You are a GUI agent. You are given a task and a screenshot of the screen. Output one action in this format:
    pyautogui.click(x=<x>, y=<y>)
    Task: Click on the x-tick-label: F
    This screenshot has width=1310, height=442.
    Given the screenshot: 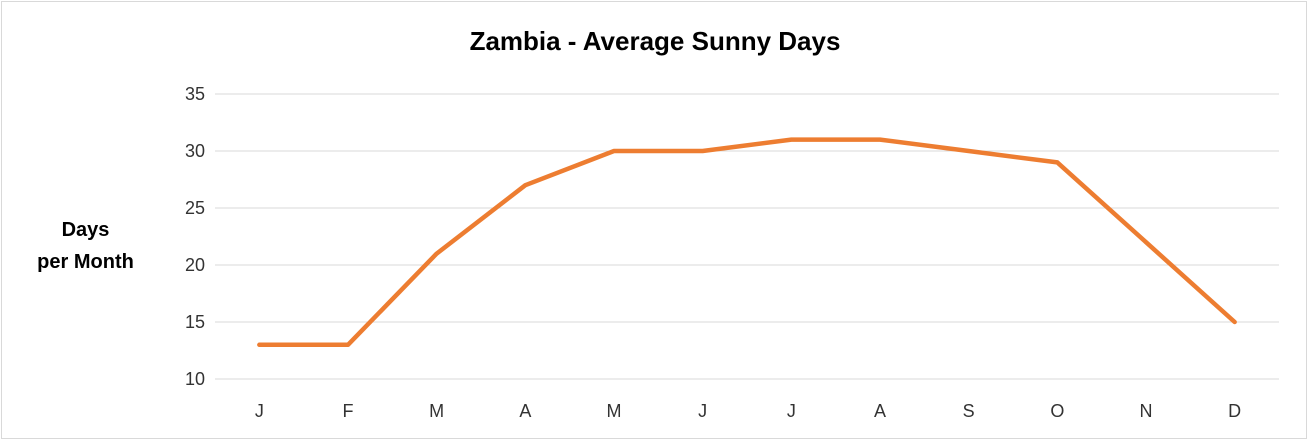 What is the action you would take?
    pyautogui.click(x=348, y=411)
    